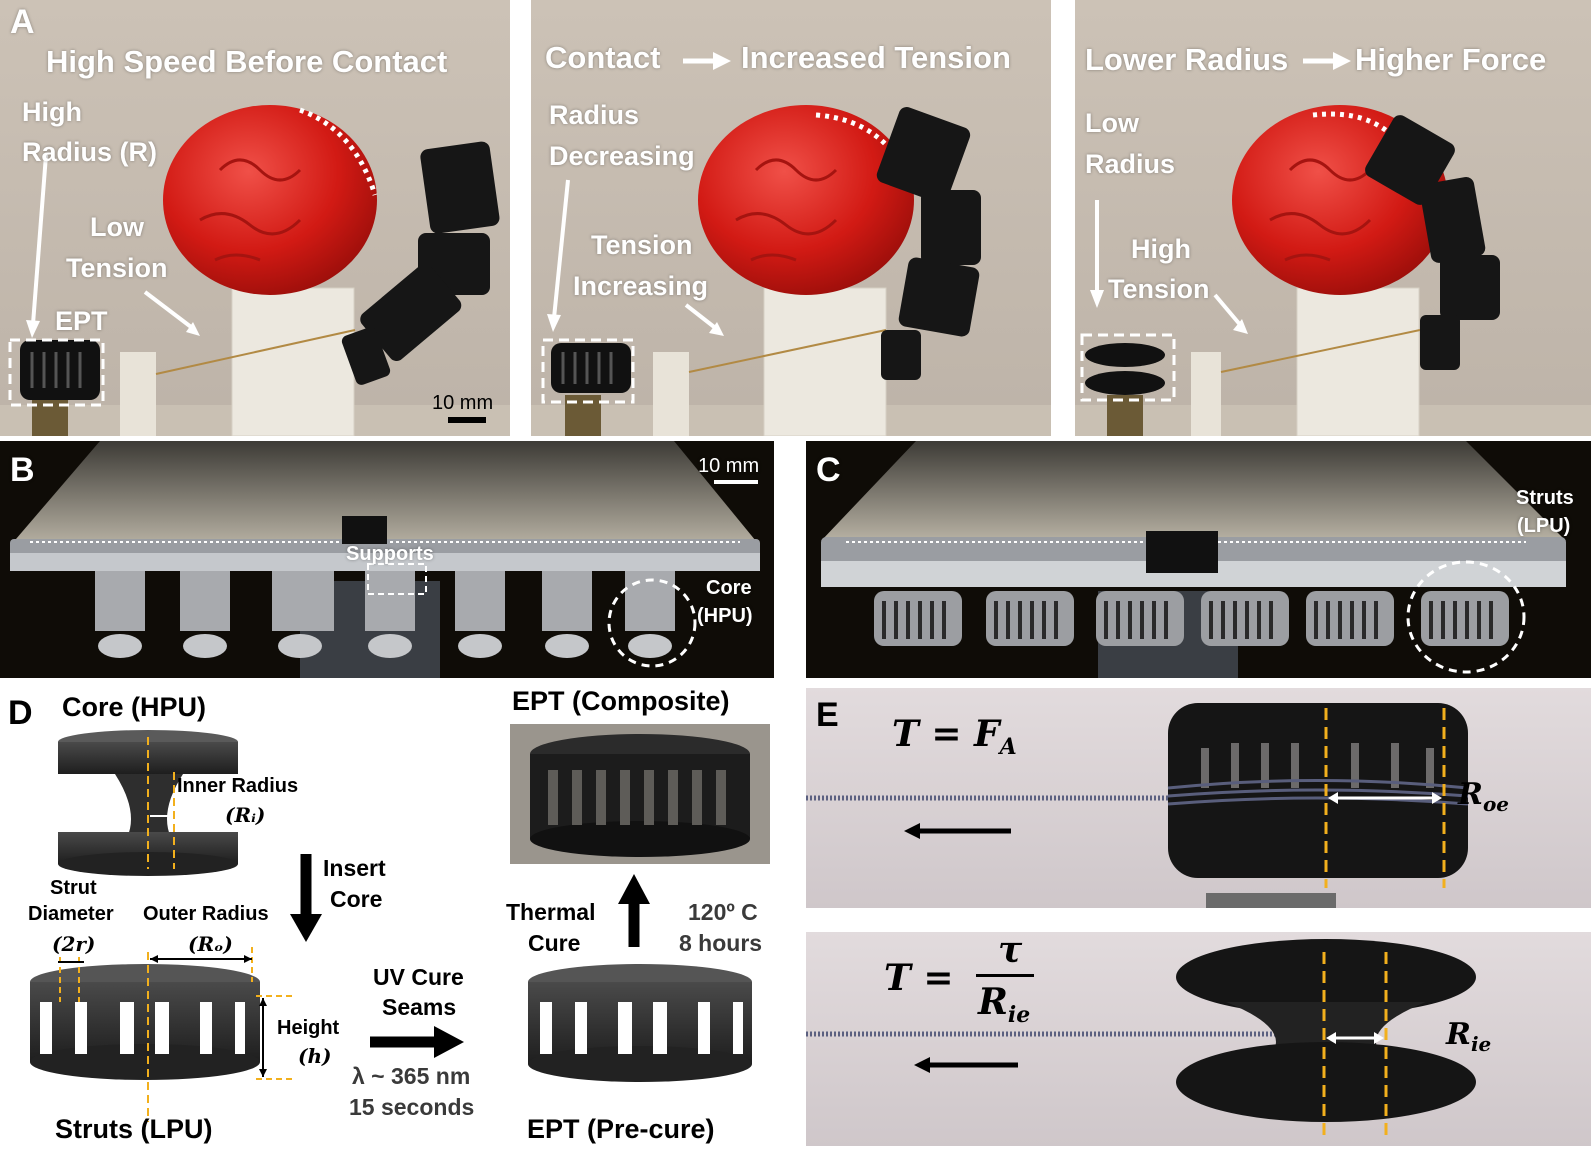  What do you see at coordinates (71, 914) in the screenshot?
I see `strut-diameter-line-2: Diameter` at bounding box center [71, 914].